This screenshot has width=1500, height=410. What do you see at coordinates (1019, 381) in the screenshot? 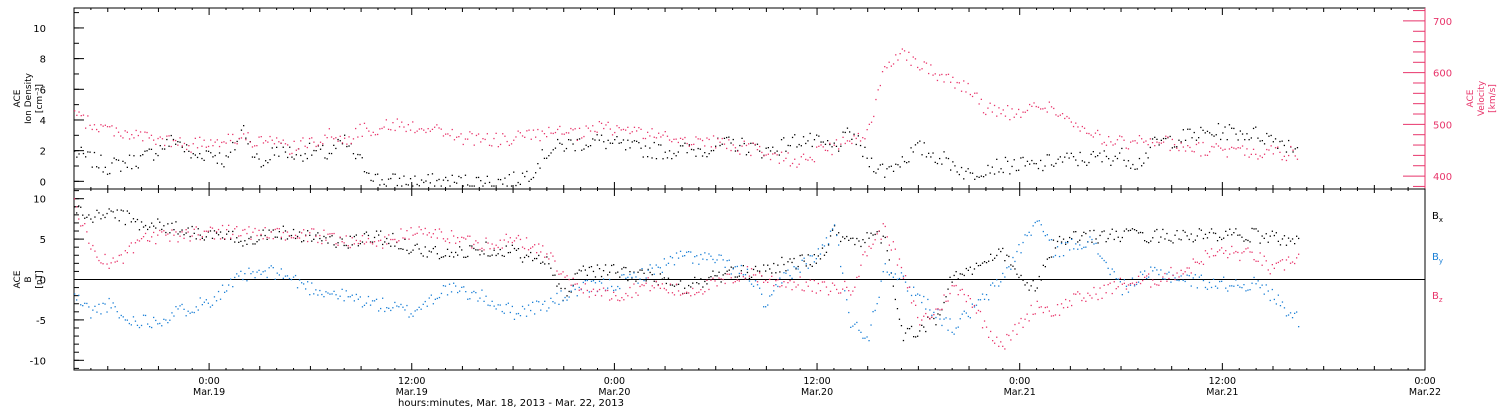
I see `x-tick-time: 0:00` at bounding box center [1019, 381].